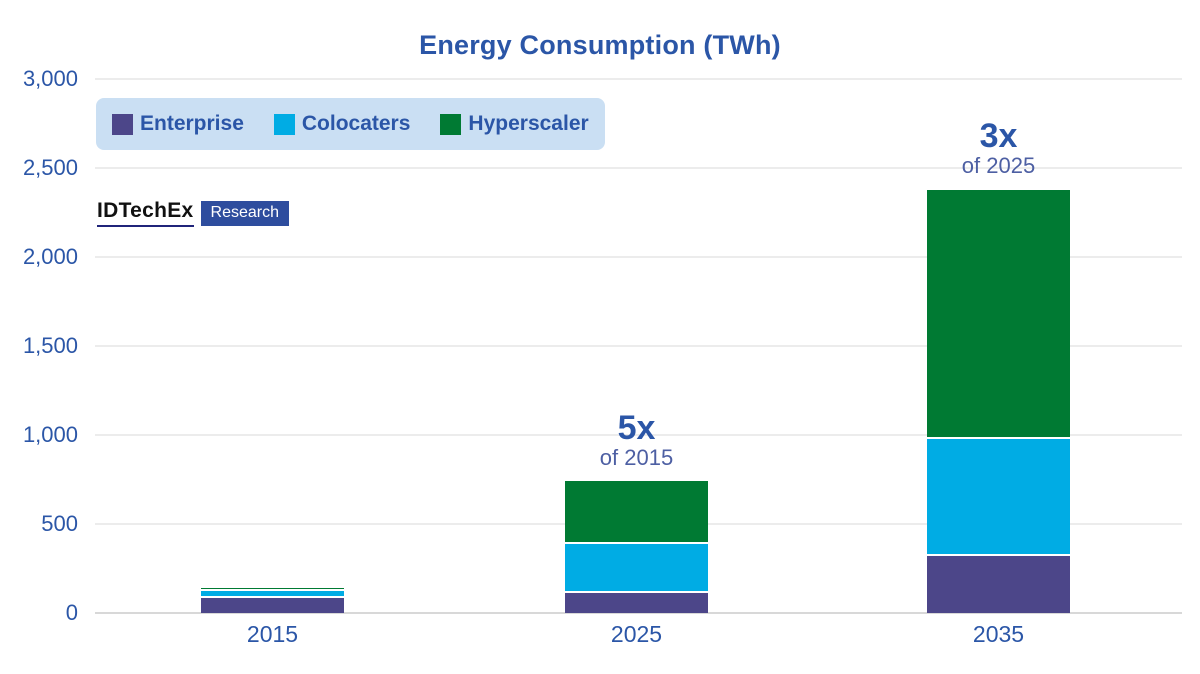 The image size is (1200, 674). What do you see at coordinates (998, 165) in the screenshot?
I see `annotation-reference: of 2025` at bounding box center [998, 165].